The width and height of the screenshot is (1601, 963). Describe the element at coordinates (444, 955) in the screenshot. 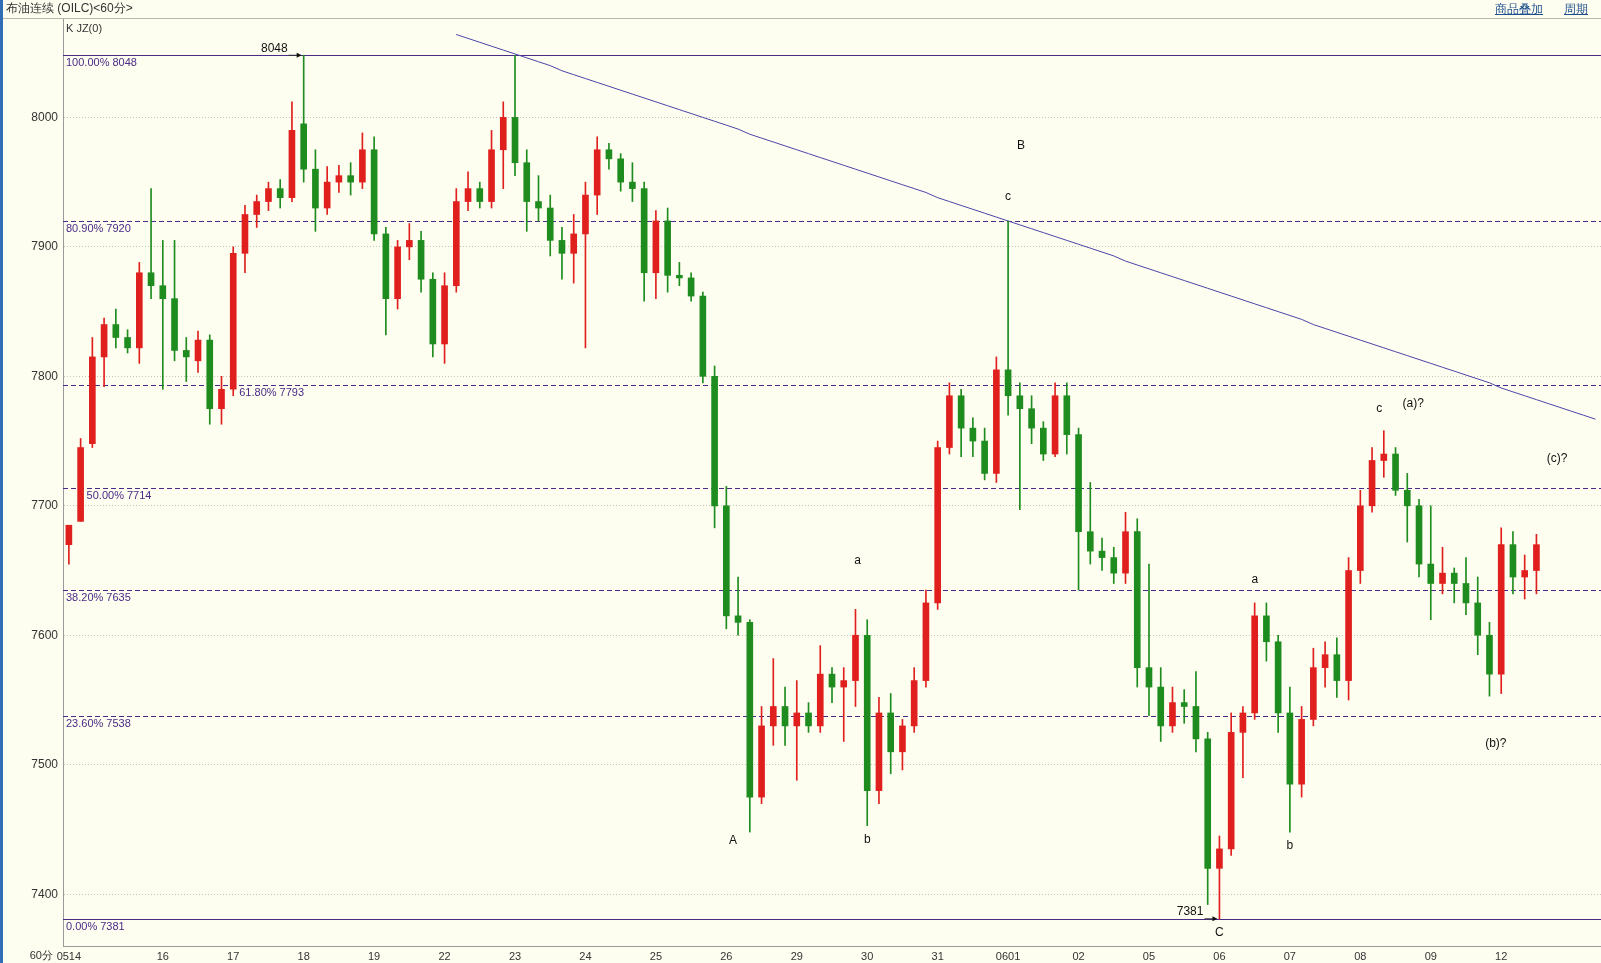

I see `x-tick-label: 22` at that location.